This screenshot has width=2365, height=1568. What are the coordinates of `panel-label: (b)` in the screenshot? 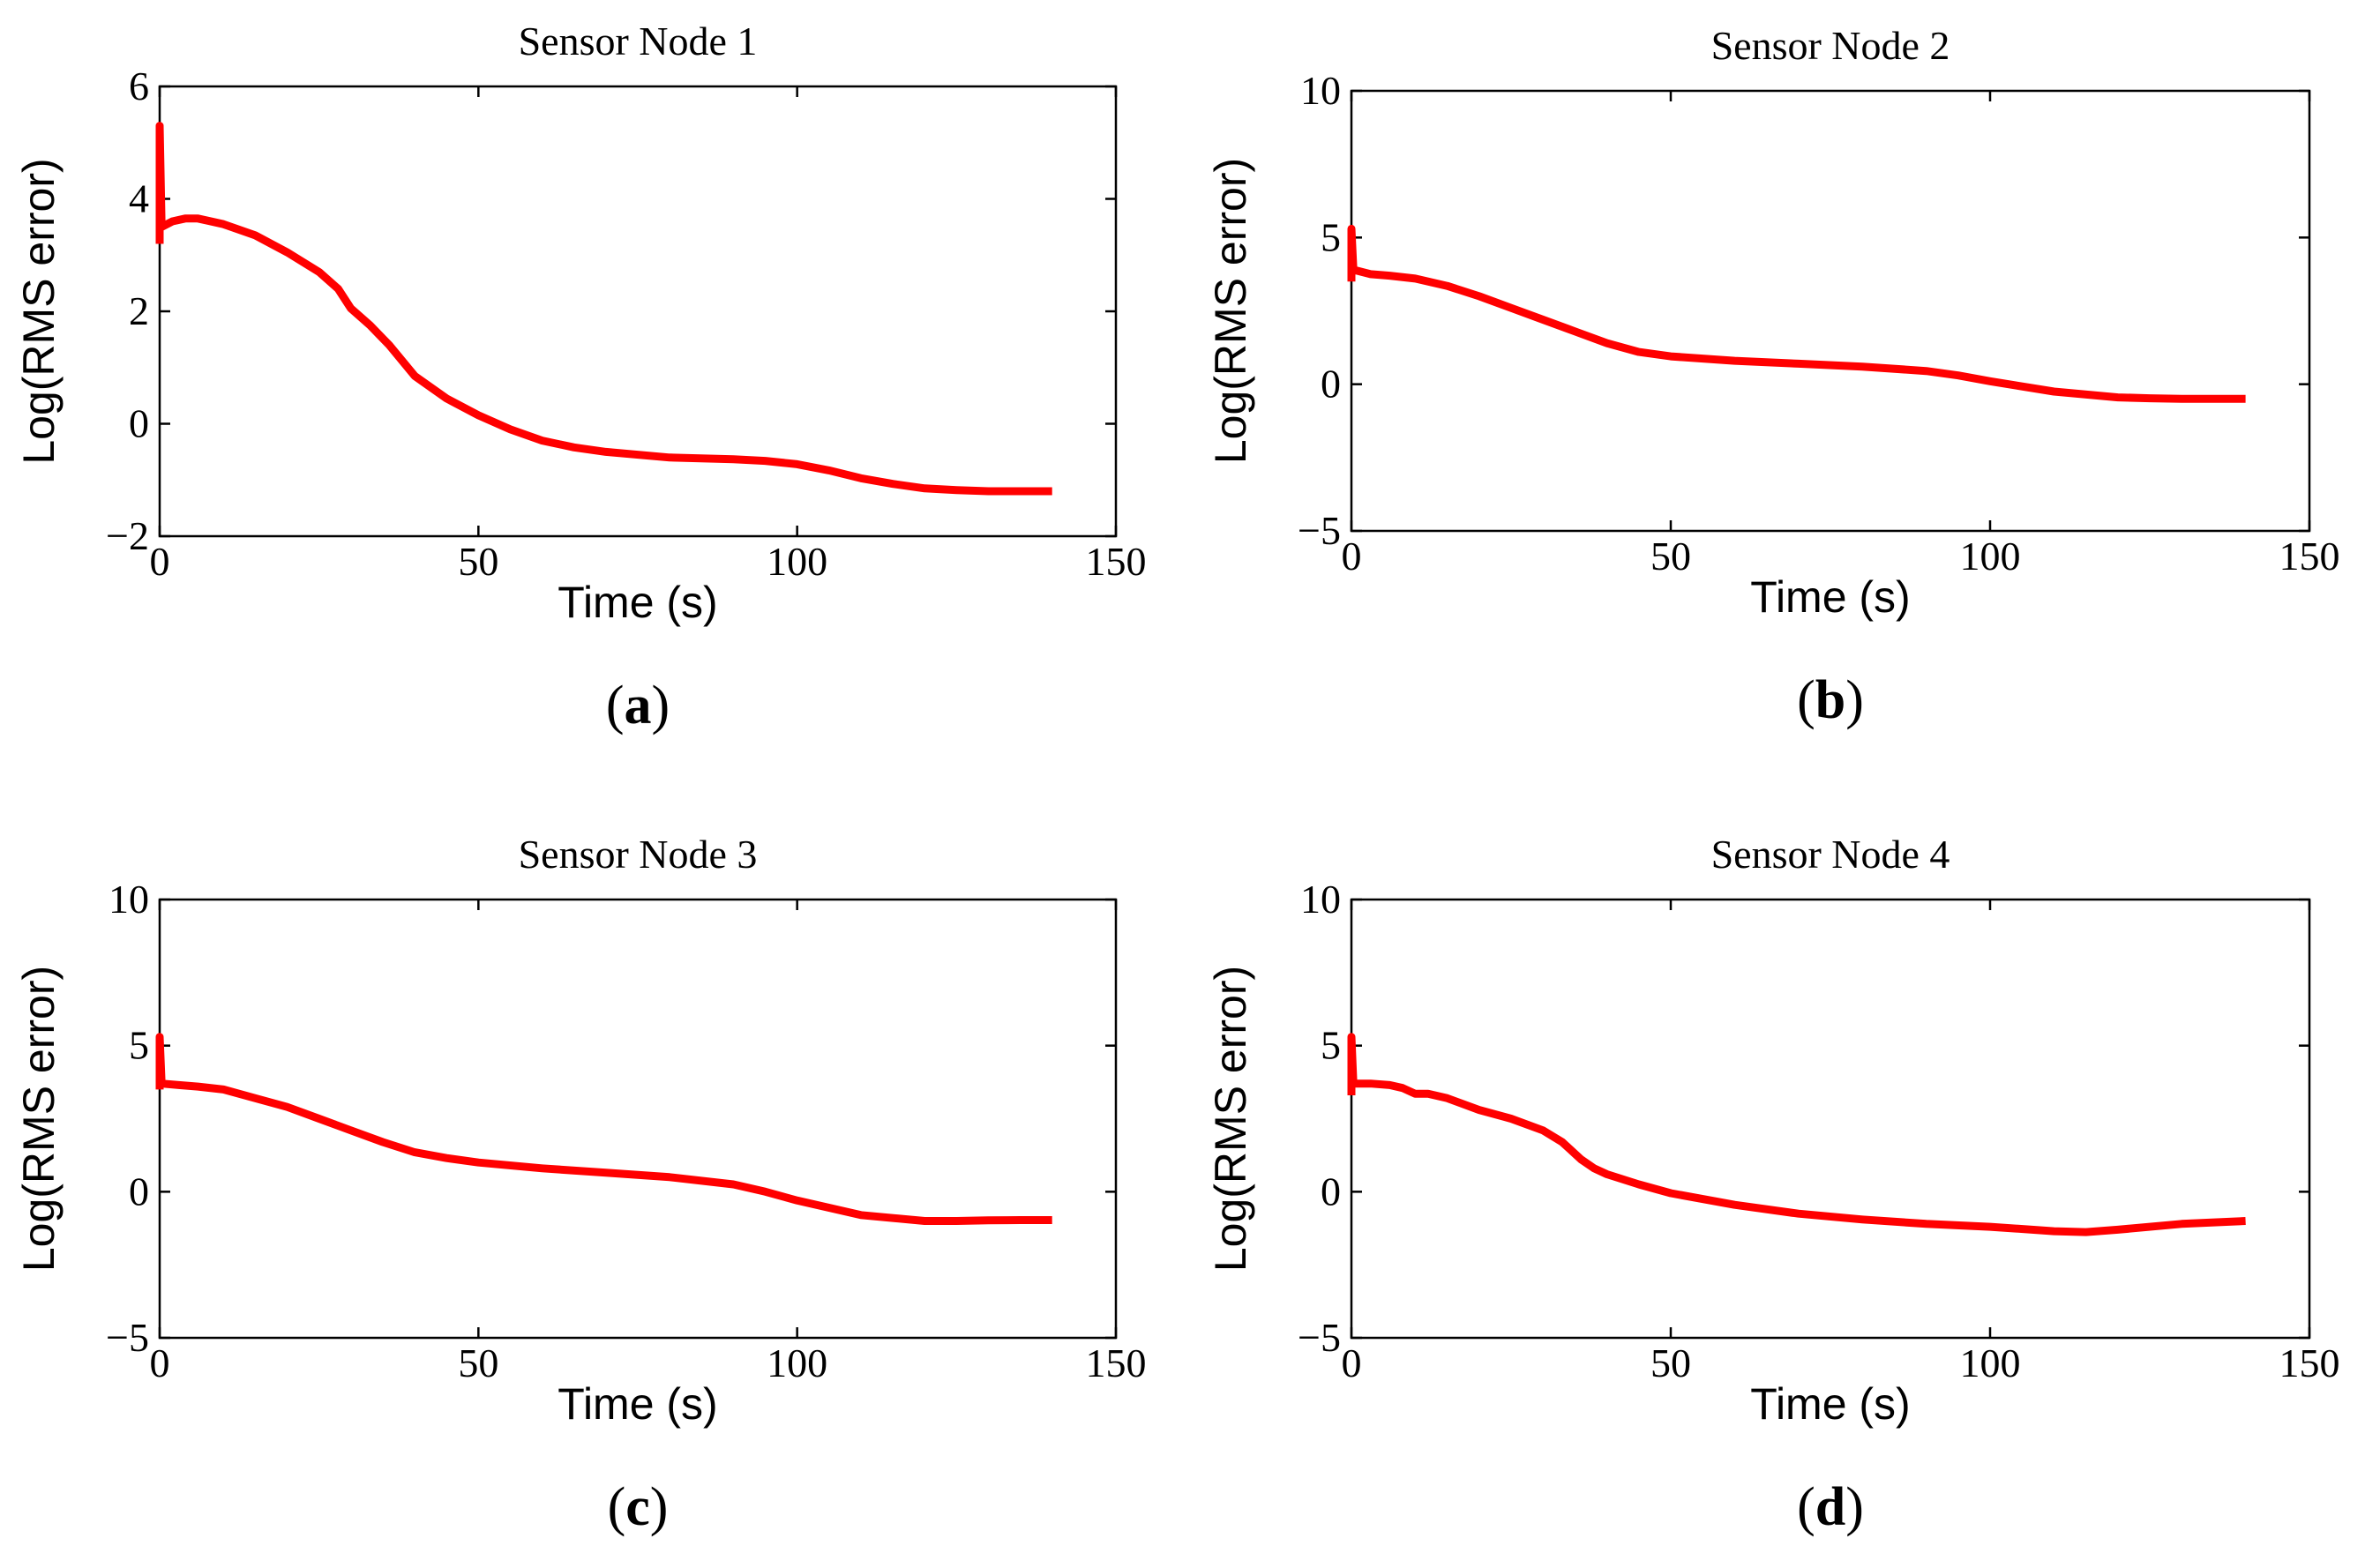 It's located at (1830, 700).